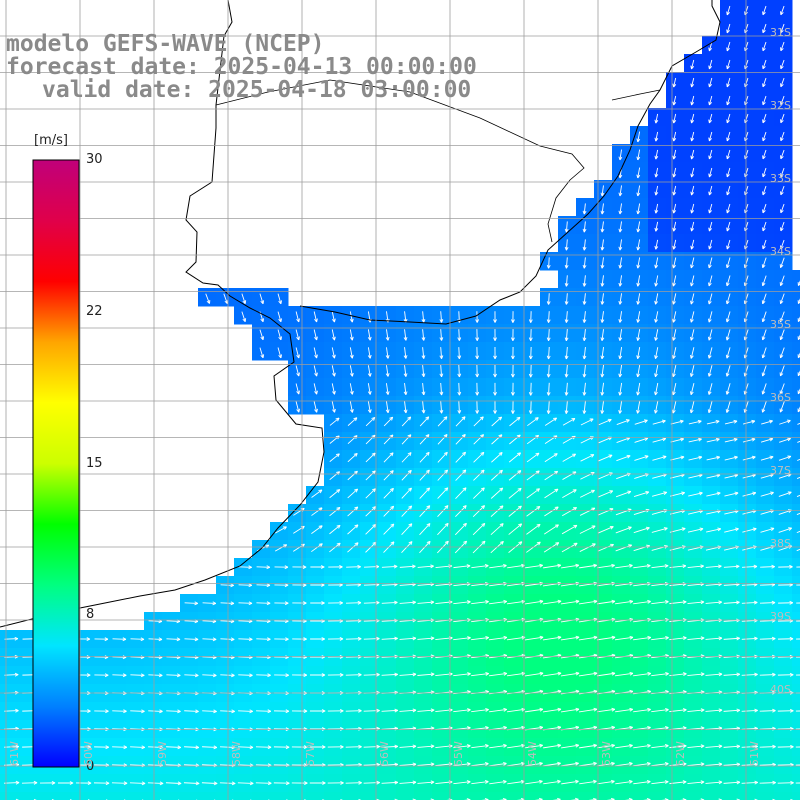  What do you see at coordinates (310, 753) in the screenshot?
I see `lon-label-4: 57W` at bounding box center [310, 753].